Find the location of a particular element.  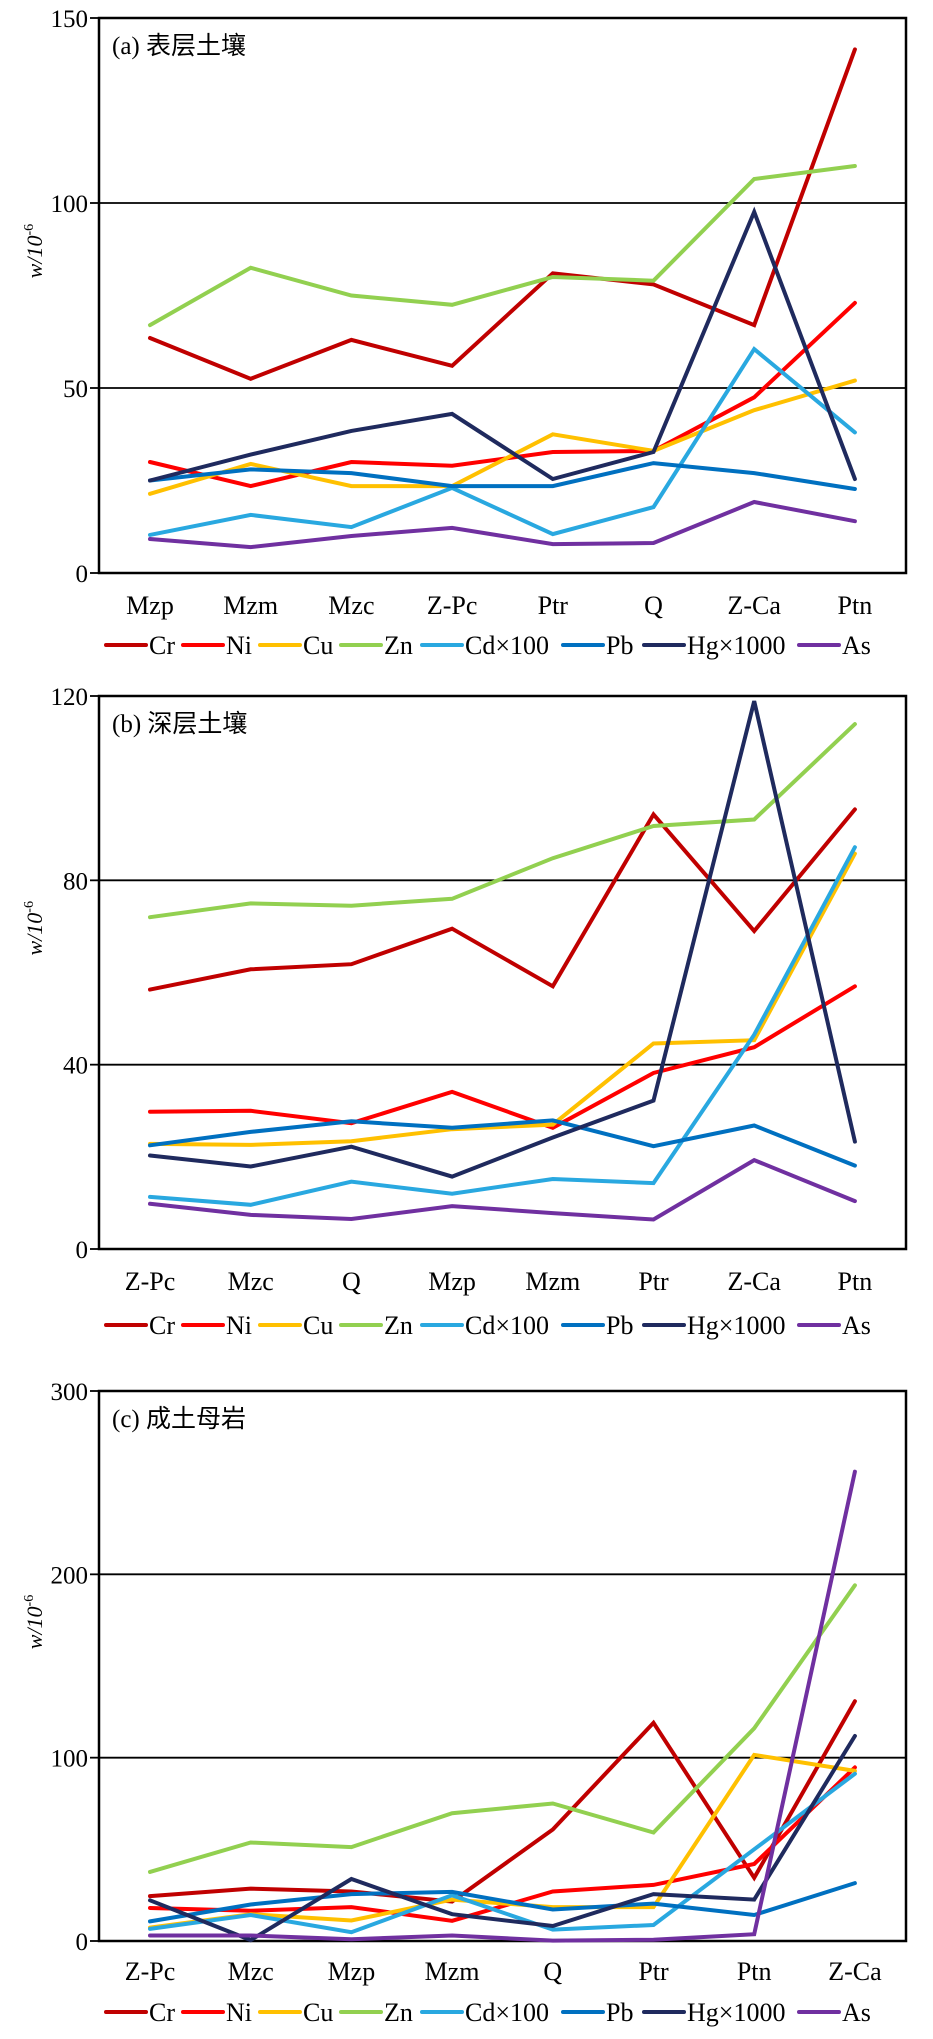

y-tick-label: 50 is located at coordinates (75, 389).